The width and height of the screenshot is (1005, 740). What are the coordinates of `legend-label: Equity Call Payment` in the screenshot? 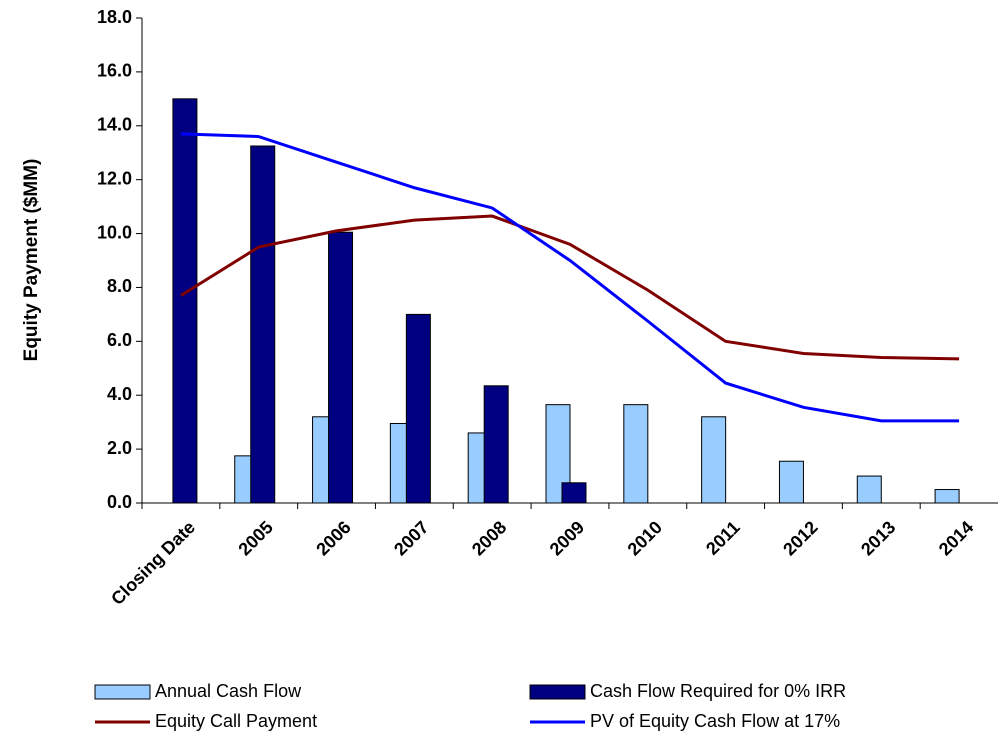 It's located at (236, 721).